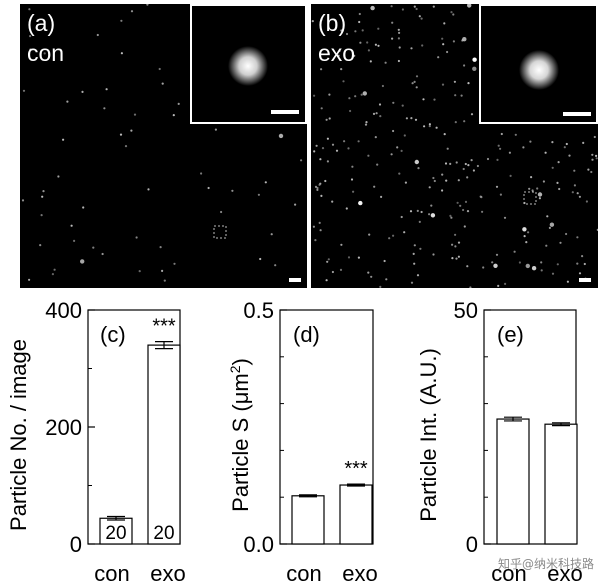 This screenshot has height=584, width=600. Describe the element at coordinates (240, 435) in the screenshot. I see `y-axis-label: Particle S (μm2)` at that location.